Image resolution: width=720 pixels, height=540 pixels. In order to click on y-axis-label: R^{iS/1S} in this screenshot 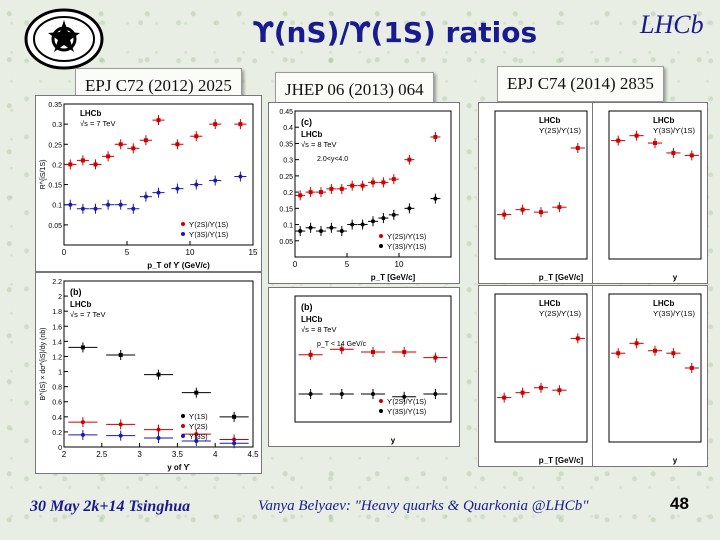, I will do `click(43, 174)`.